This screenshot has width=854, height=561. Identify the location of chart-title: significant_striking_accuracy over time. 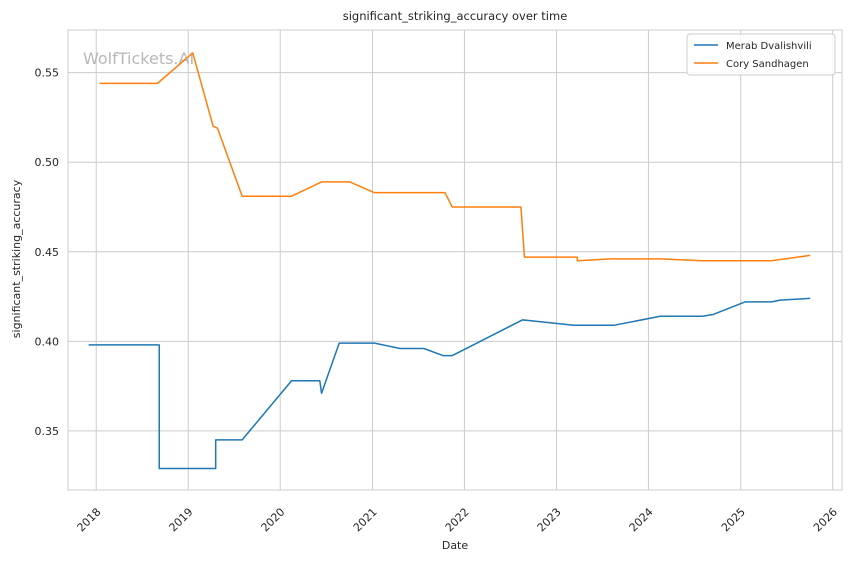
(455, 16).